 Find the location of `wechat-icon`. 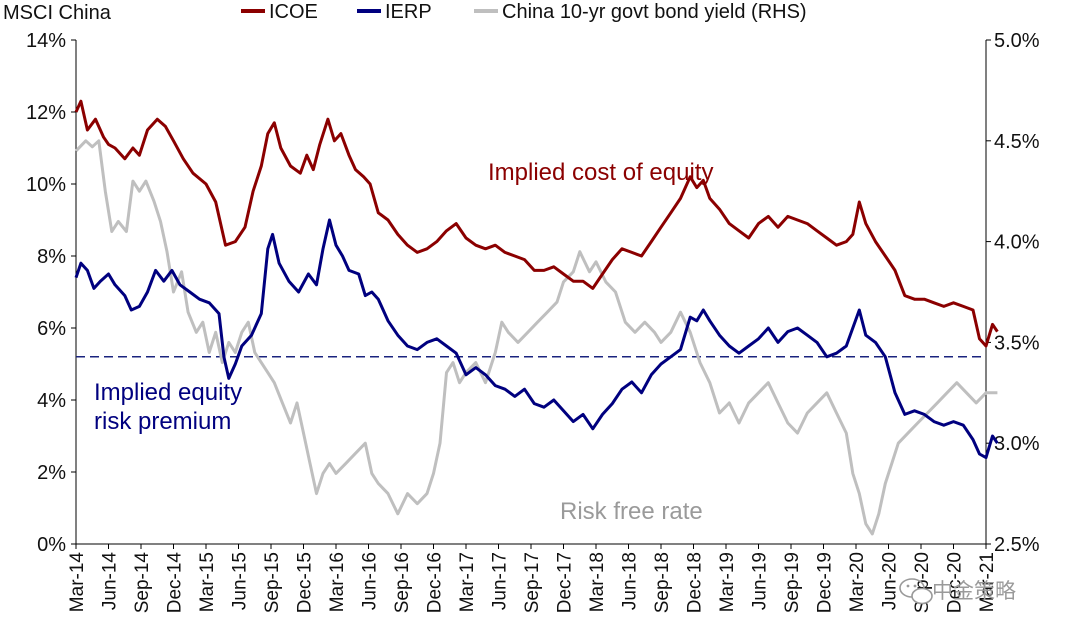

wechat-icon is located at coordinates (916, 591).